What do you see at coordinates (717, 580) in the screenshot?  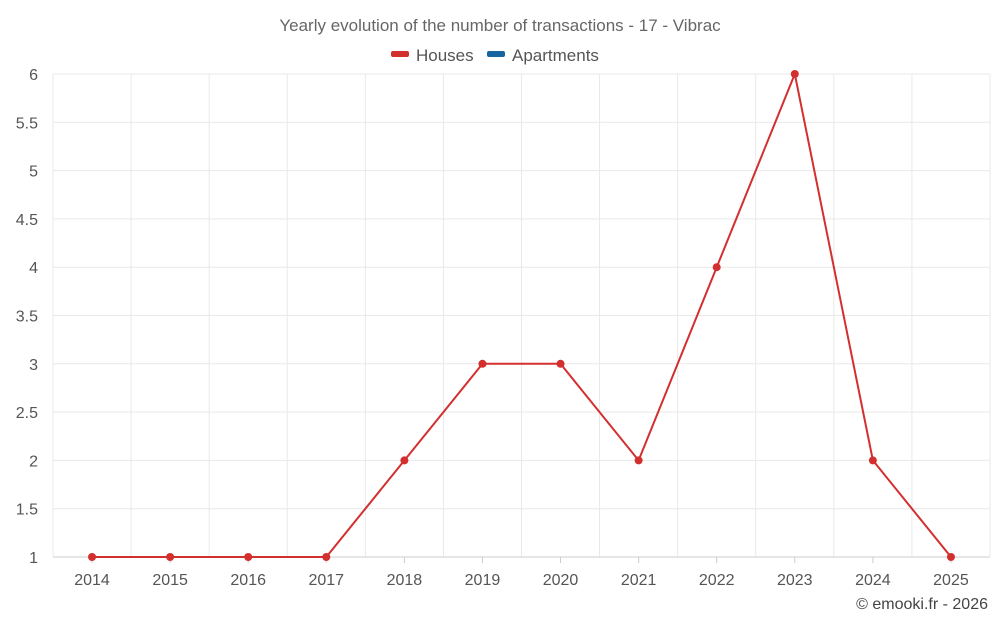 I see `x-tick-label: 2022` at bounding box center [717, 580].